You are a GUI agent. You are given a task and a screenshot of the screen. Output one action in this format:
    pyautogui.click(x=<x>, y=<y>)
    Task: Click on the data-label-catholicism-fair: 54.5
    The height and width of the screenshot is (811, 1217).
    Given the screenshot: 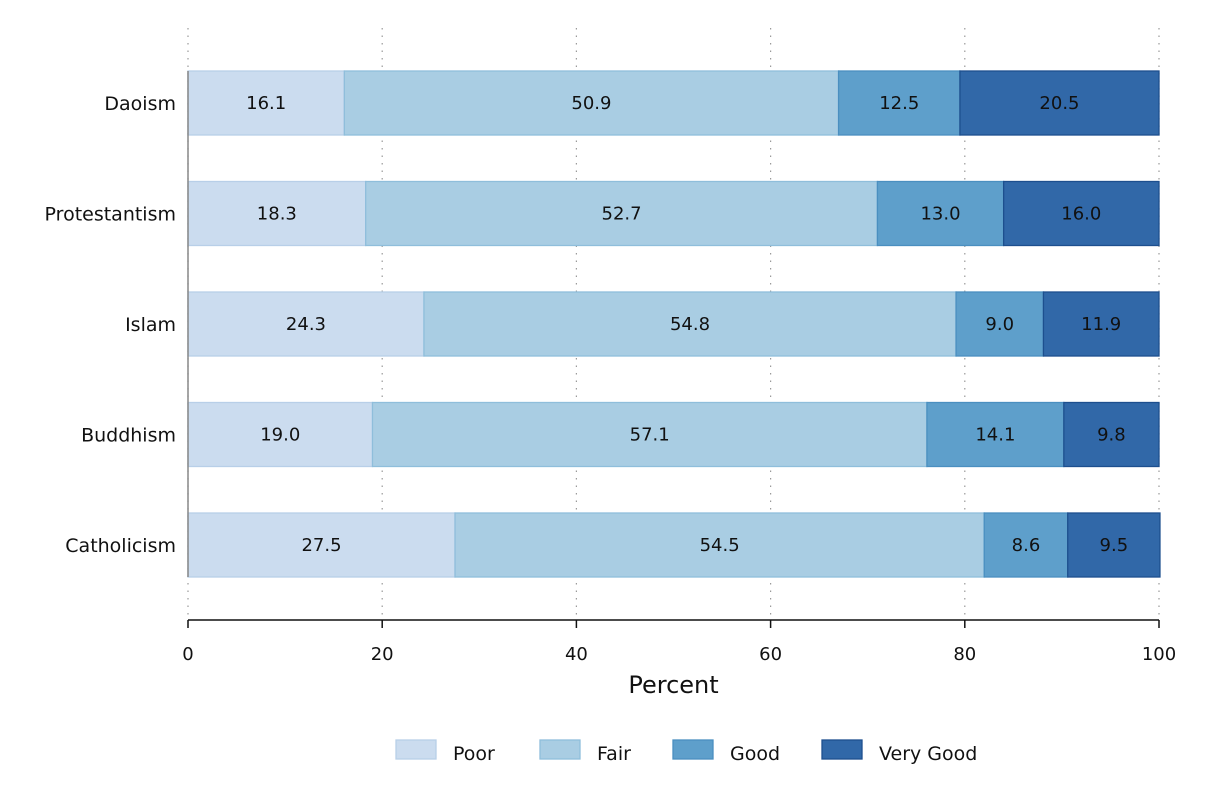 What is the action you would take?
    pyautogui.click(x=720, y=545)
    